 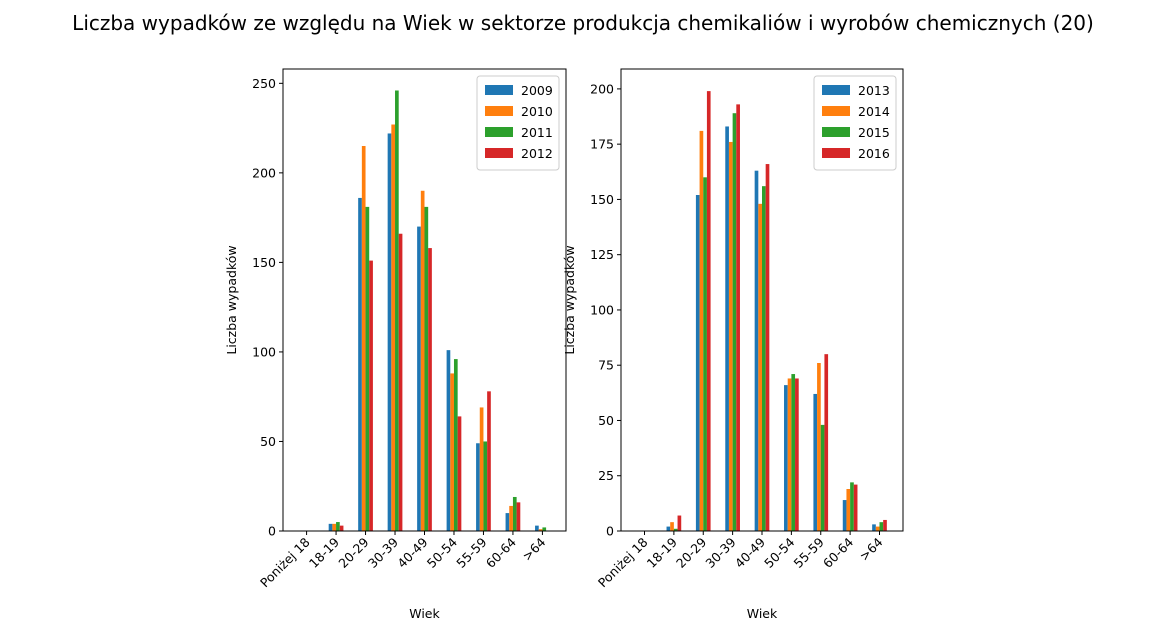 What do you see at coordinates (499, 90) in the screenshot?
I see `legend-swatch-2009` at bounding box center [499, 90].